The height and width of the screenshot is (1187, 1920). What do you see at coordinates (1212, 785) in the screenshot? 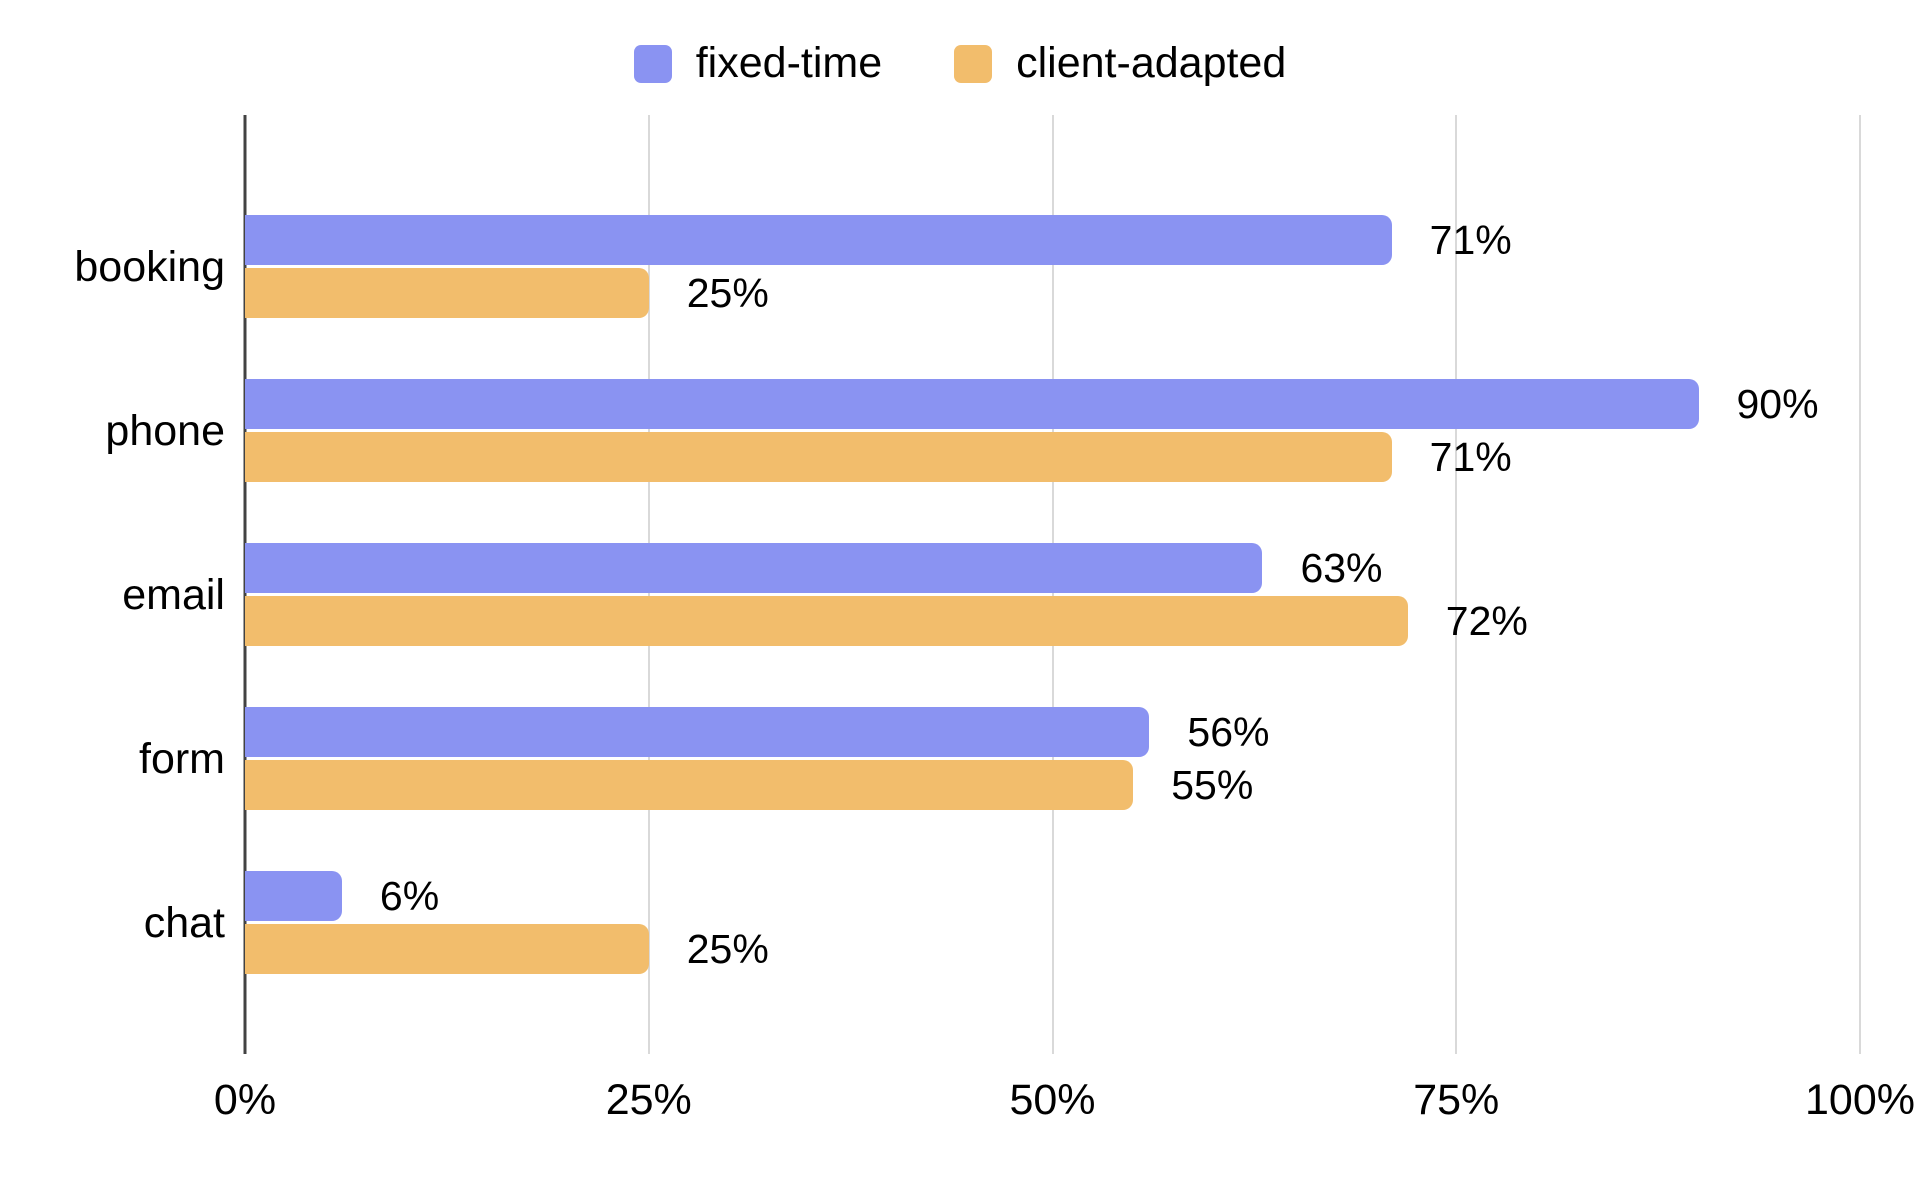
I see `value-label-form-client-adapted: 55%` at bounding box center [1212, 785].